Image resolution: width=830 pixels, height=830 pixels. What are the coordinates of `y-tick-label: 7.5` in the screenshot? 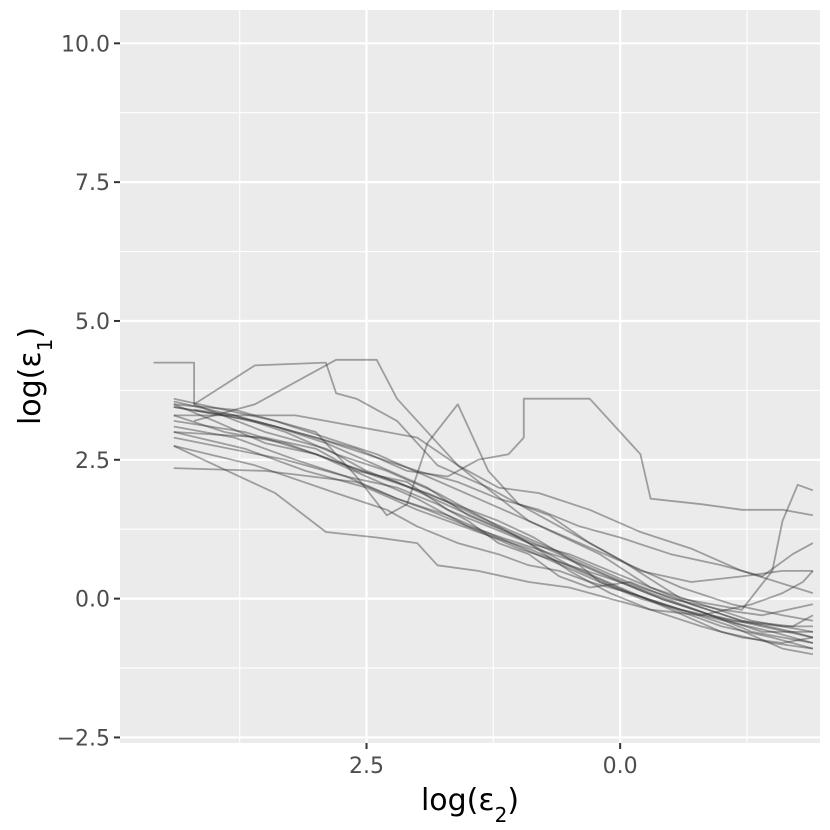 It's located at (92, 183).